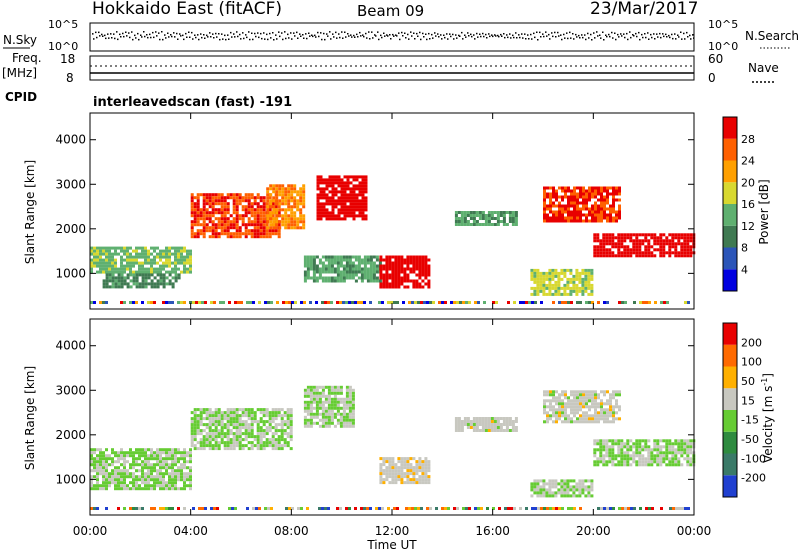 The width and height of the screenshot is (800, 554). Describe the element at coordinates (730, 421) in the screenshot. I see `velocity-colorbar-segment` at that location.